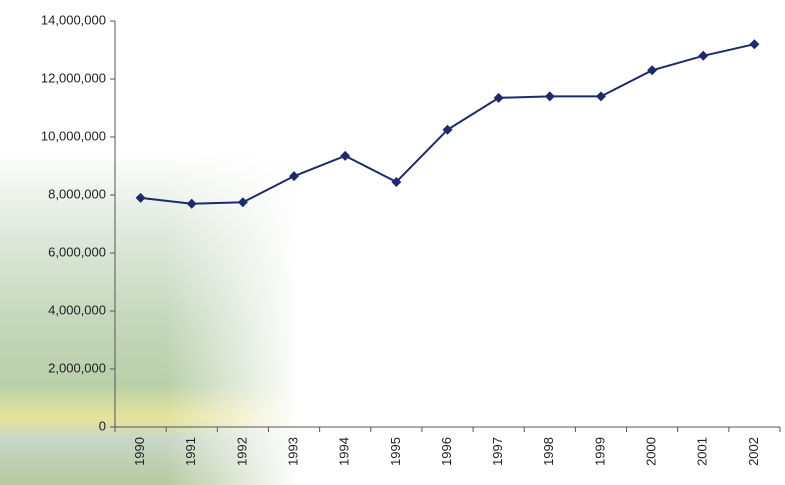 This screenshot has width=785, height=485. I want to click on x-tick-label: 2000, so click(651, 451).